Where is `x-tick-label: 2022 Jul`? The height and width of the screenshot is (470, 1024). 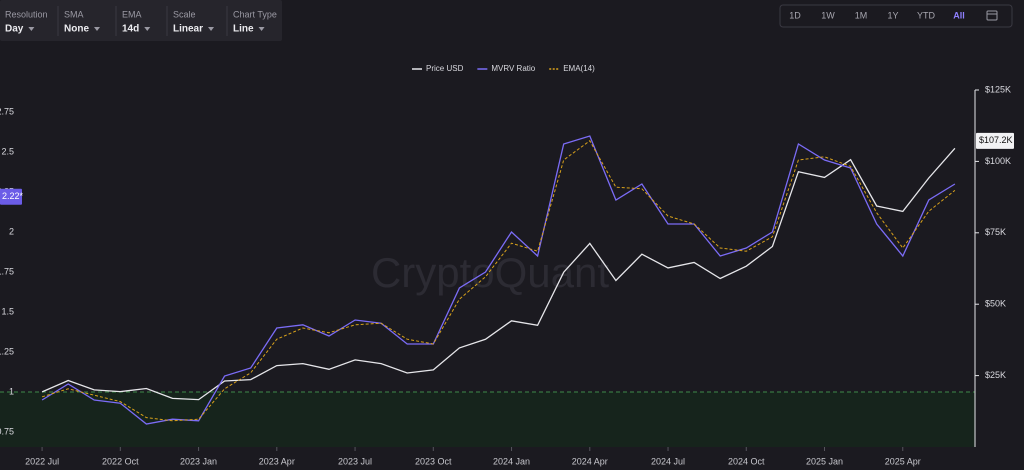
x-tick-label: 2022 Jul is located at coordinates (42, 461).